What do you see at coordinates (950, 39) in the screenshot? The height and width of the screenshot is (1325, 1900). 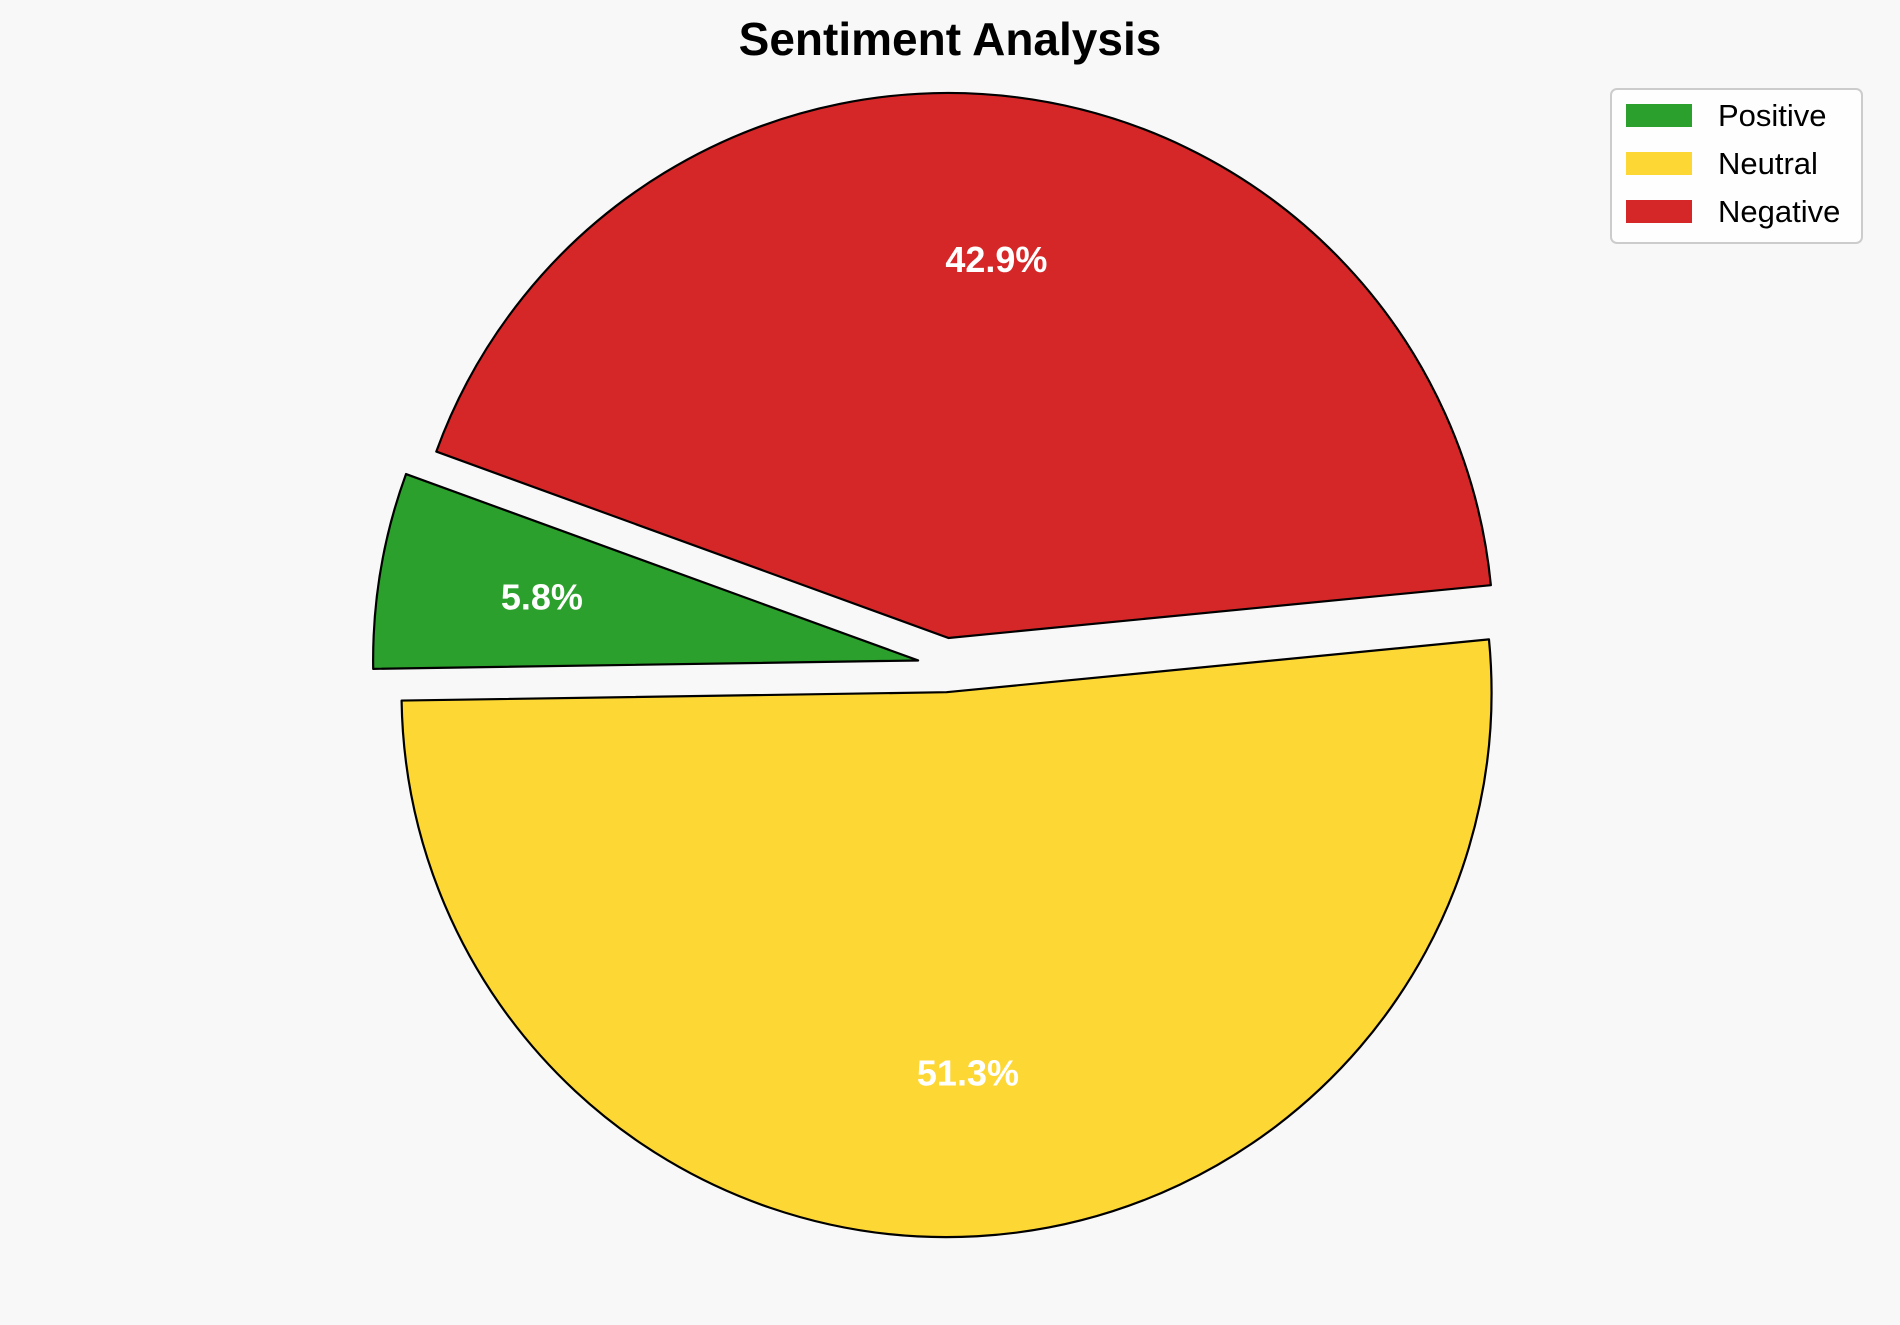 I see `chart-title: Sentiment Analysis` at bounding box center [950, 39].